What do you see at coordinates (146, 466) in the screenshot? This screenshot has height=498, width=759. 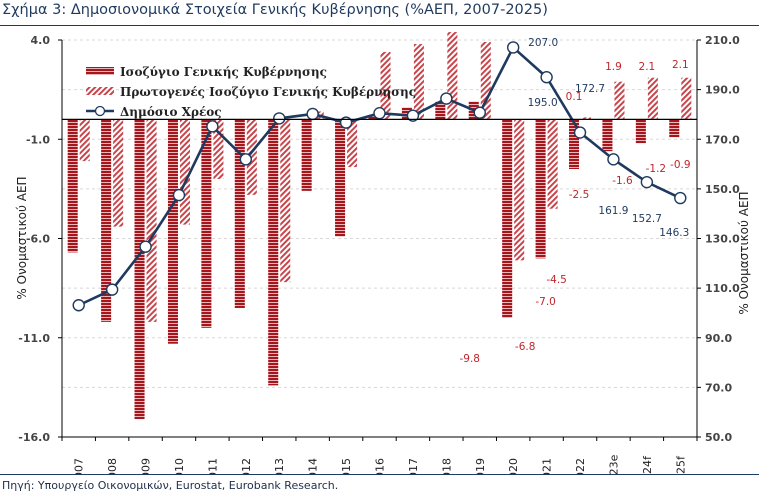 I see `x-tick-label: 2009` at bounding box center [146, 466].